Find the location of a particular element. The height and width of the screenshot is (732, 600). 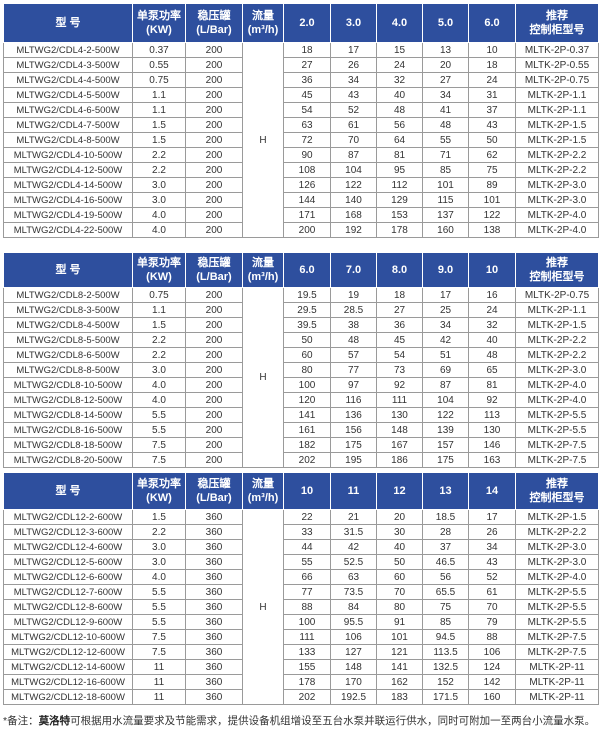

cell-h3: 81 is located at coordinates (399, 155).